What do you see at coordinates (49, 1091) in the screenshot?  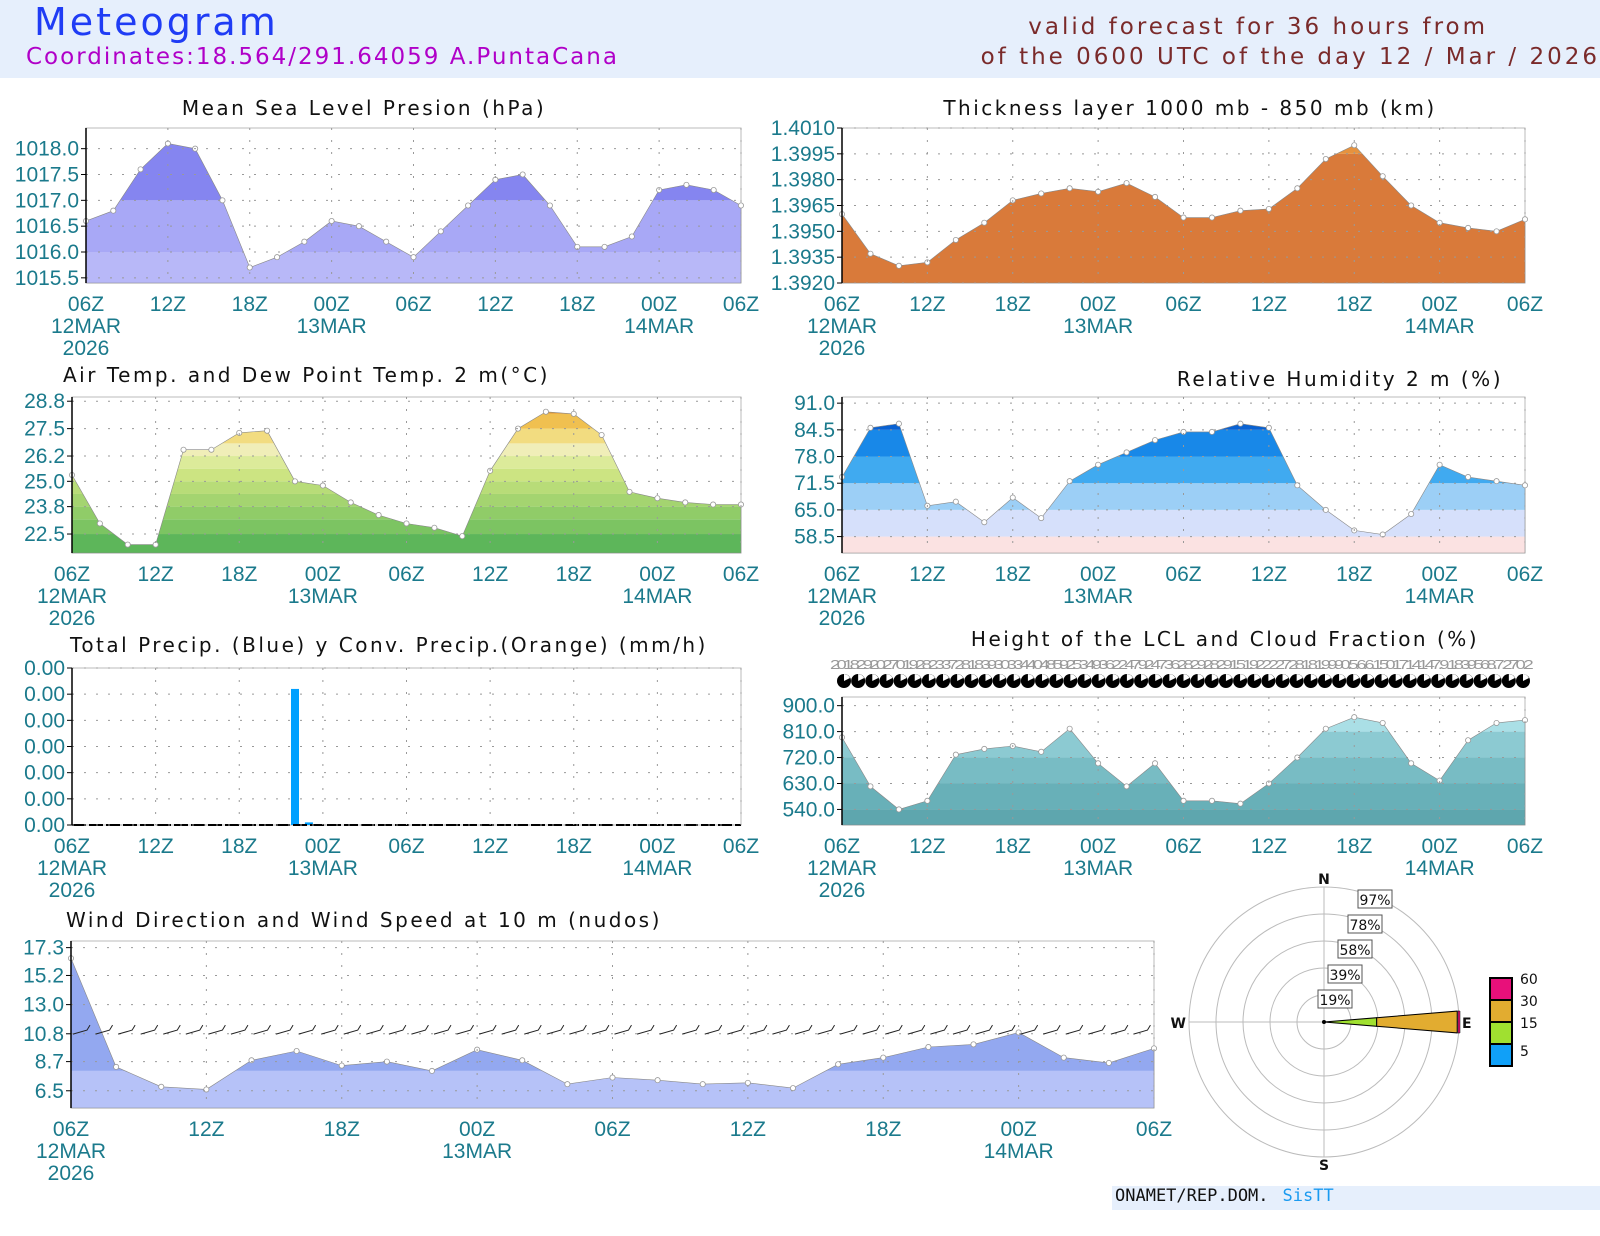 I see `wind-y-tick-label: 6.5` at bounding box center [49, 1091].